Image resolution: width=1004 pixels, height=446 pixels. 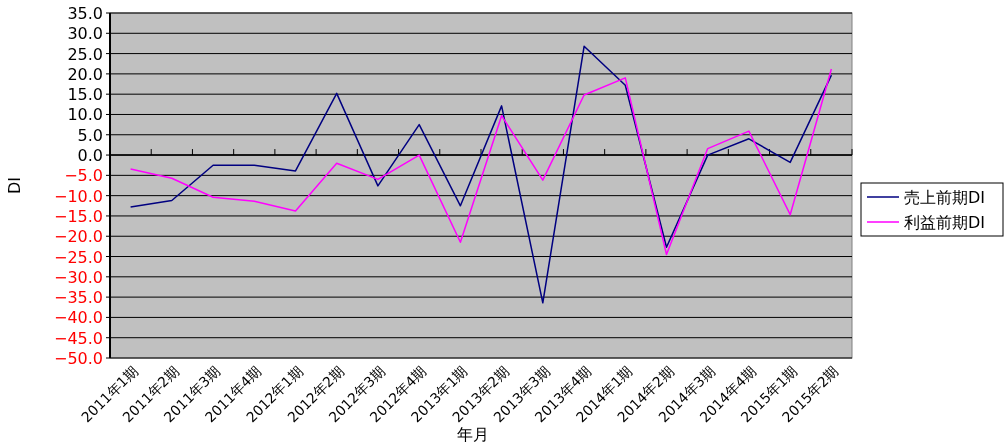 What do you see at coordinates (945, 222) in the screenshot?
I see `legend-label: 利益前期DI` at bounding box center [945, 222].